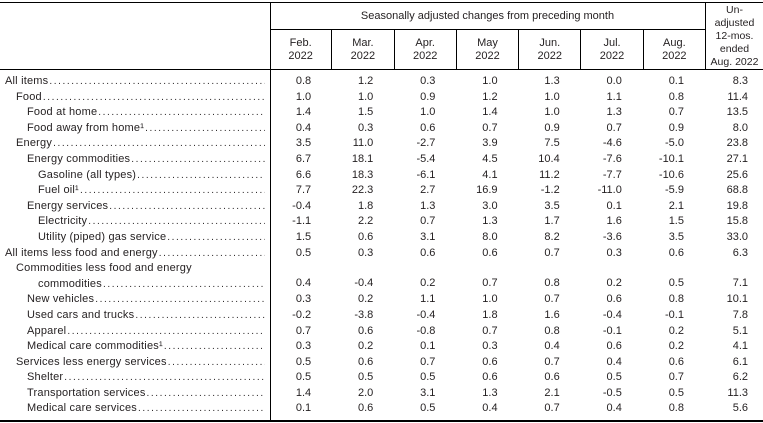 This screenshot has height=423, width=763. I want to click on cell-12-mos-ended-aug-2022: 6.1, so click(740, 361).